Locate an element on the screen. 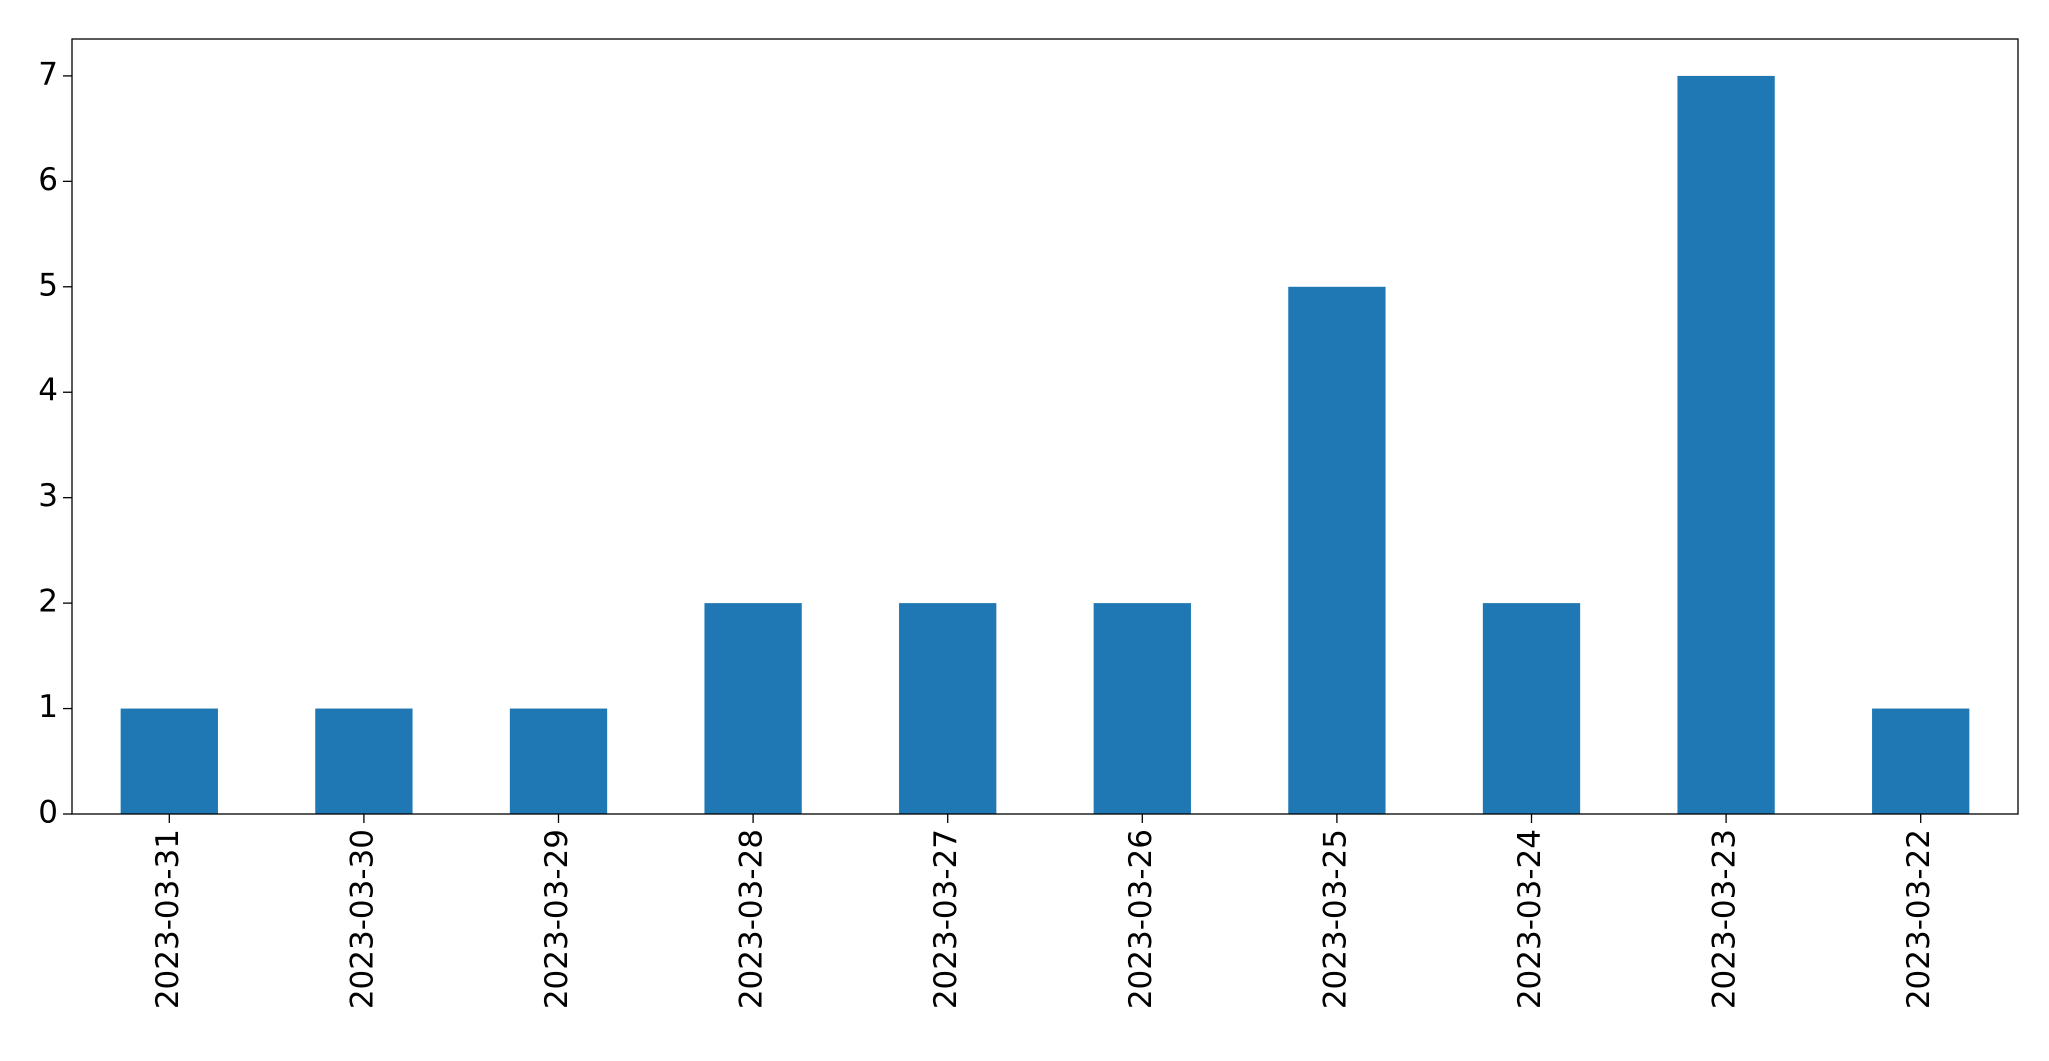  y-tick-label: 2 is located at coordinates (48, 602).